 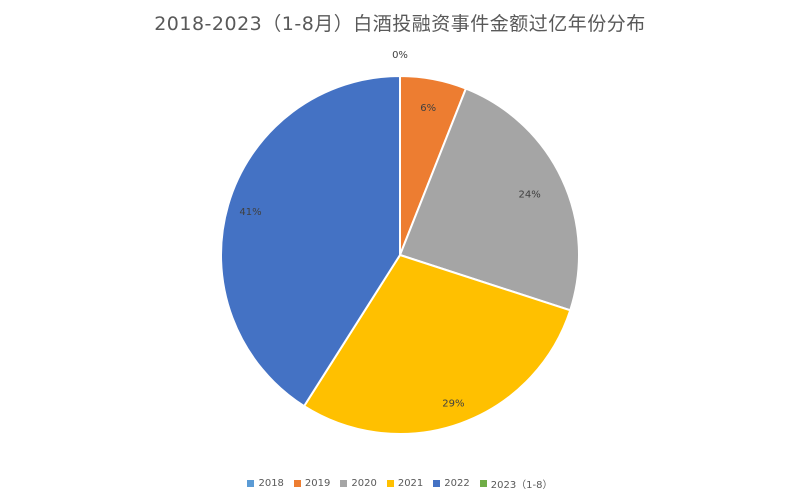 I want to click on legend-item-2023-1-8: 2023（1-8）, so click(x=516, y=483).